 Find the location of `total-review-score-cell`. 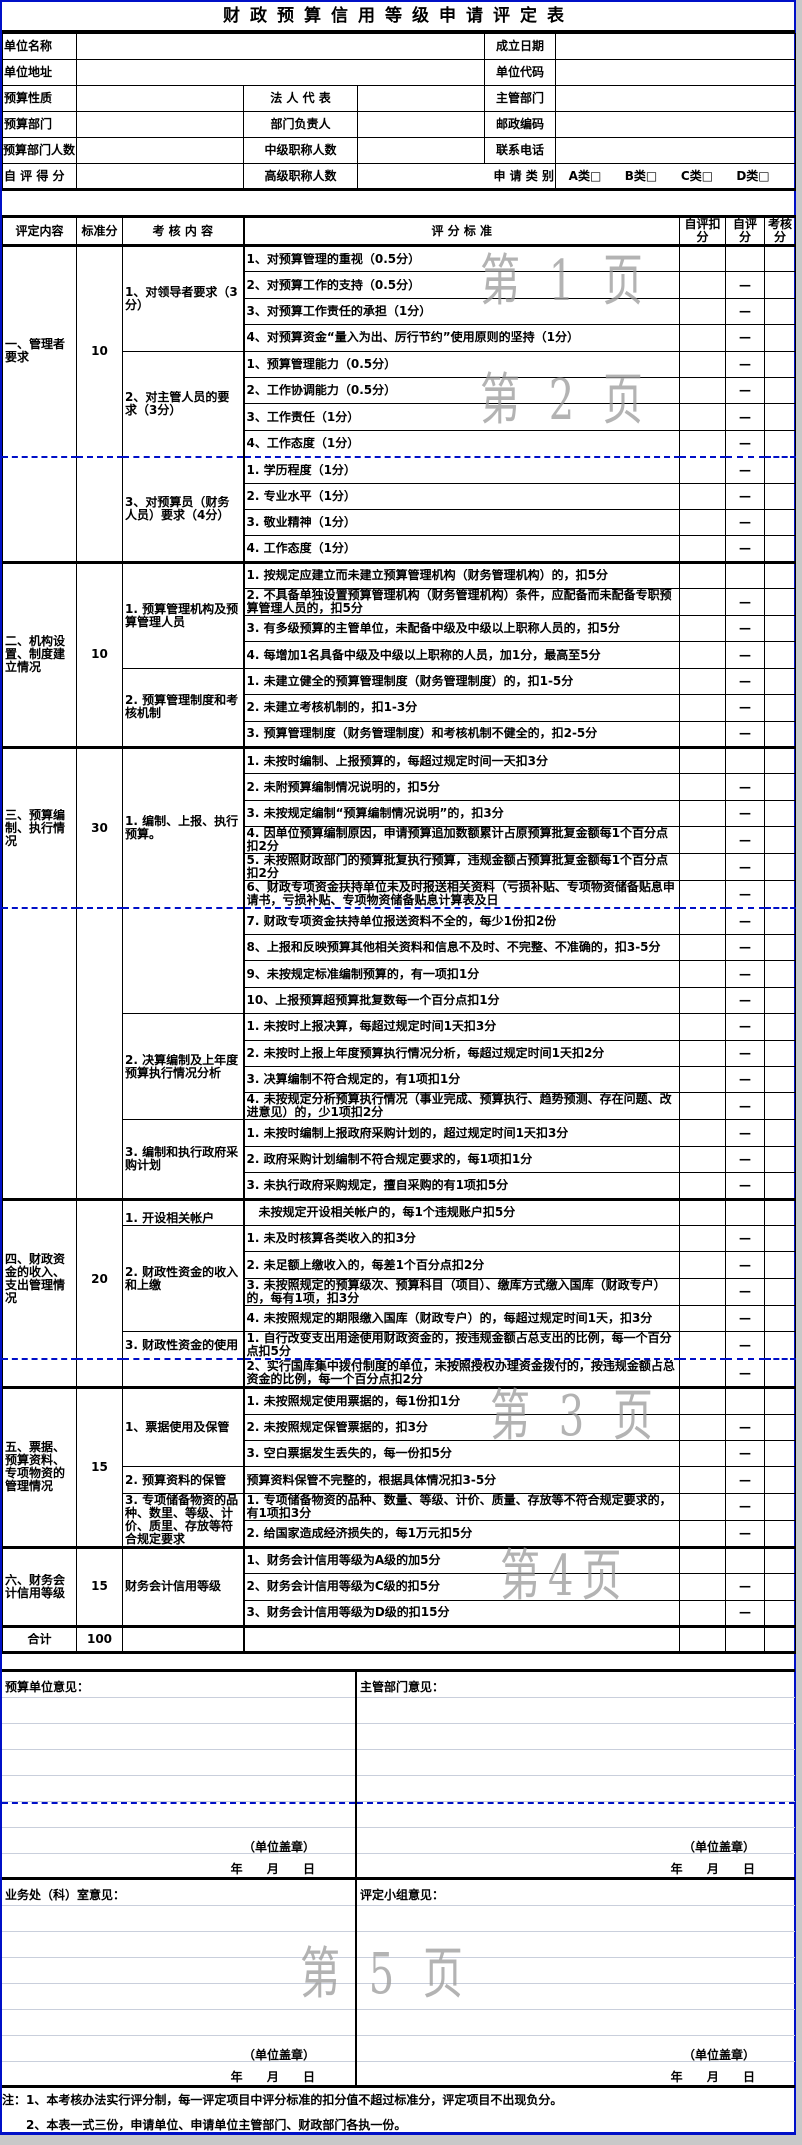

total-review-score-cell is located at coordinates (780, 1639).